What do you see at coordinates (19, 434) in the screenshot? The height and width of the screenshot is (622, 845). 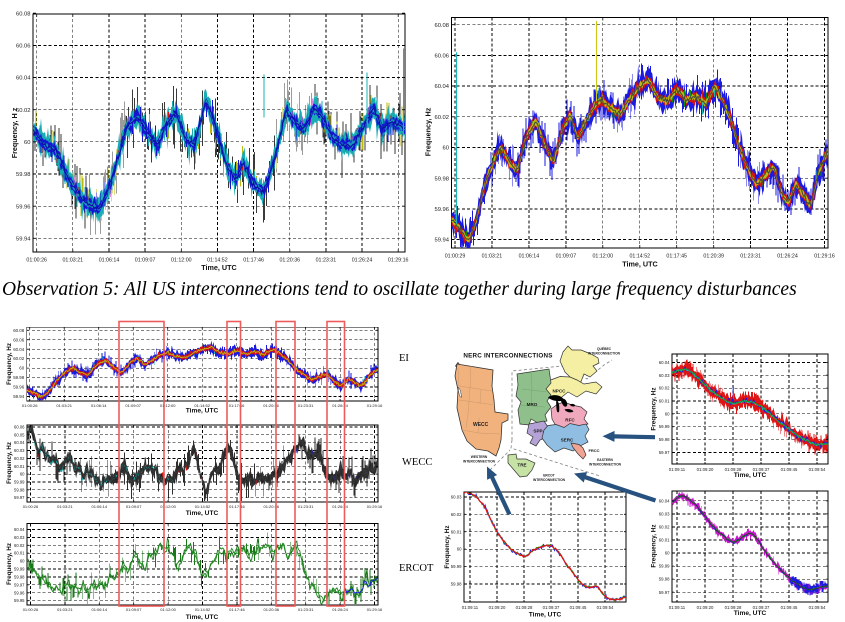 I see `svg-text: 60.05` at bounding box center [19, 434].